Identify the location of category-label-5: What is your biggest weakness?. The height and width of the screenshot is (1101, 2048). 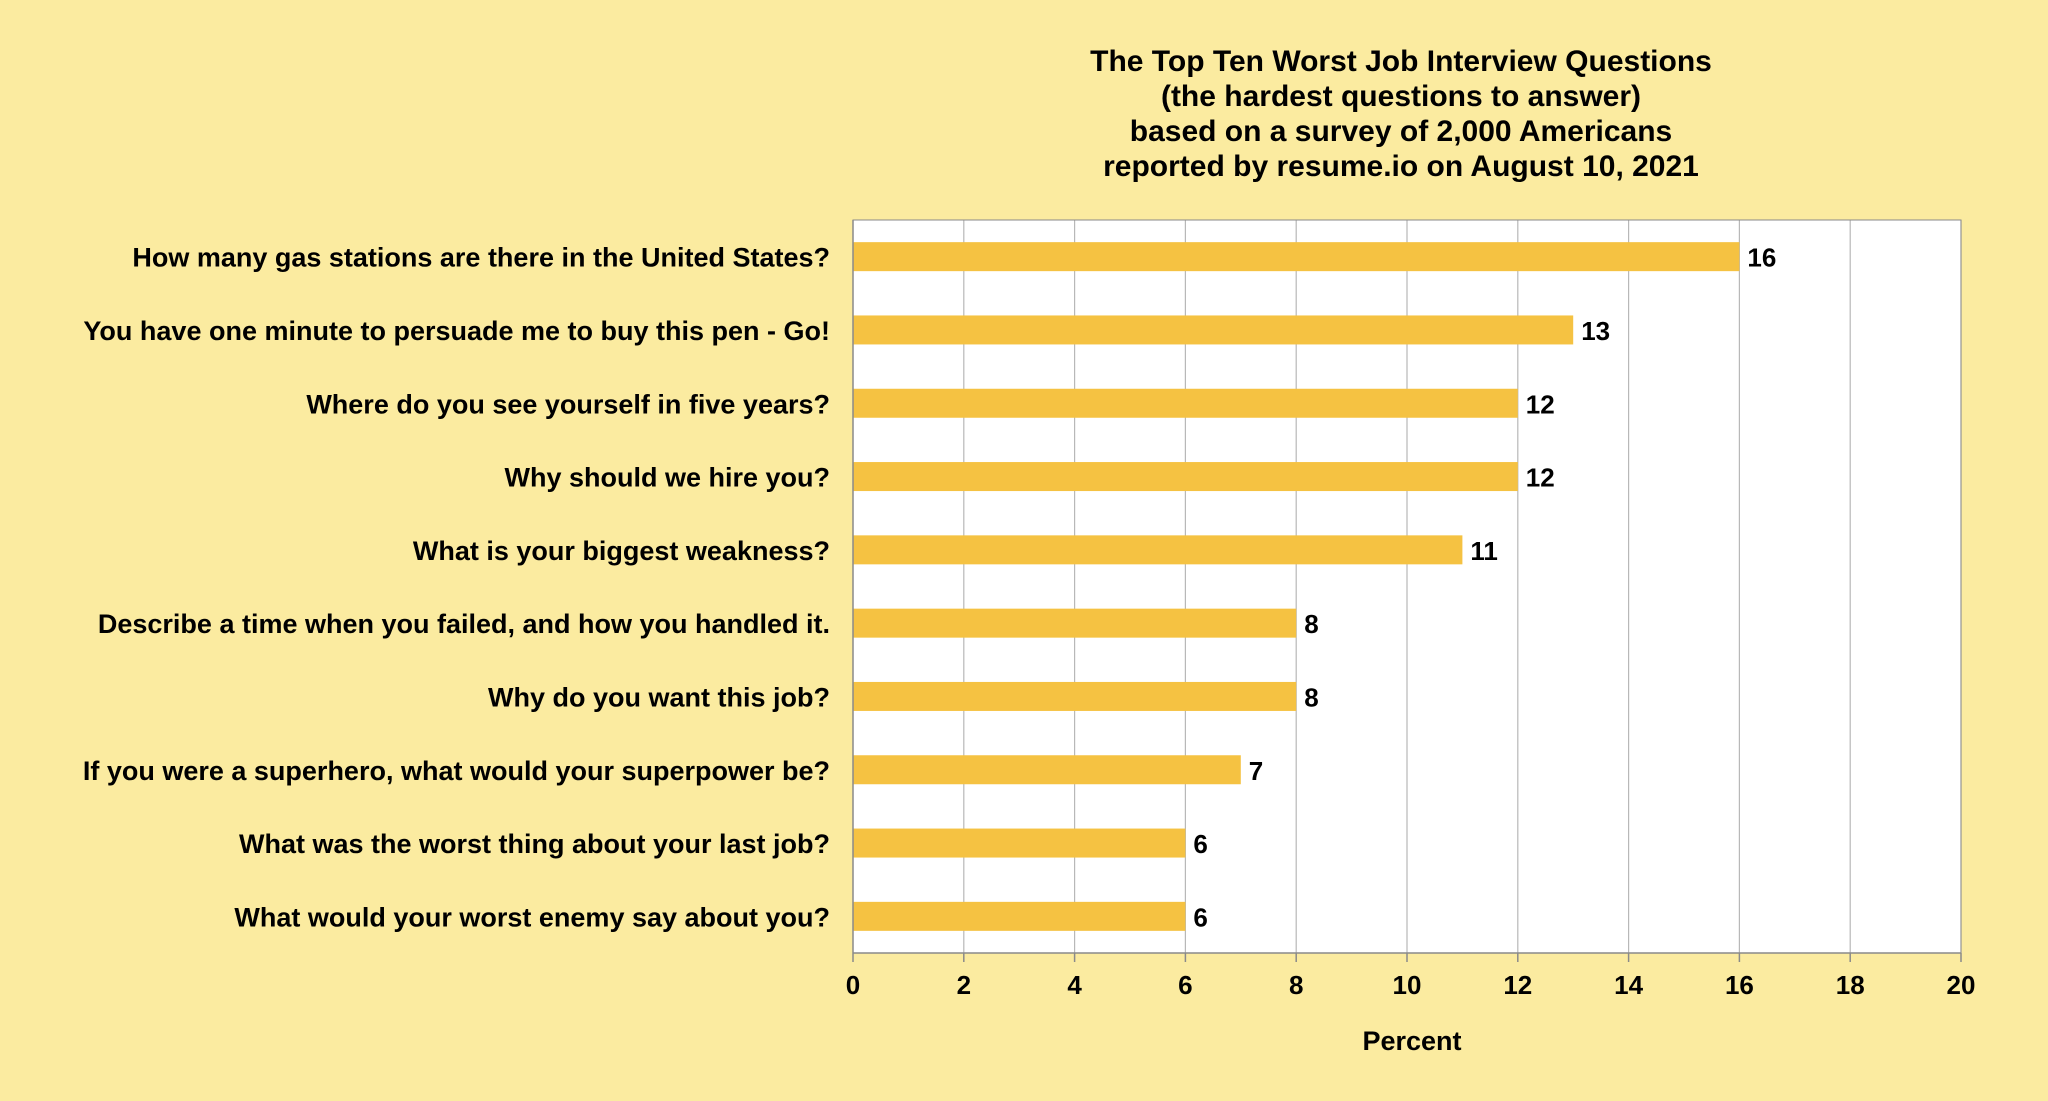
(621, 551).